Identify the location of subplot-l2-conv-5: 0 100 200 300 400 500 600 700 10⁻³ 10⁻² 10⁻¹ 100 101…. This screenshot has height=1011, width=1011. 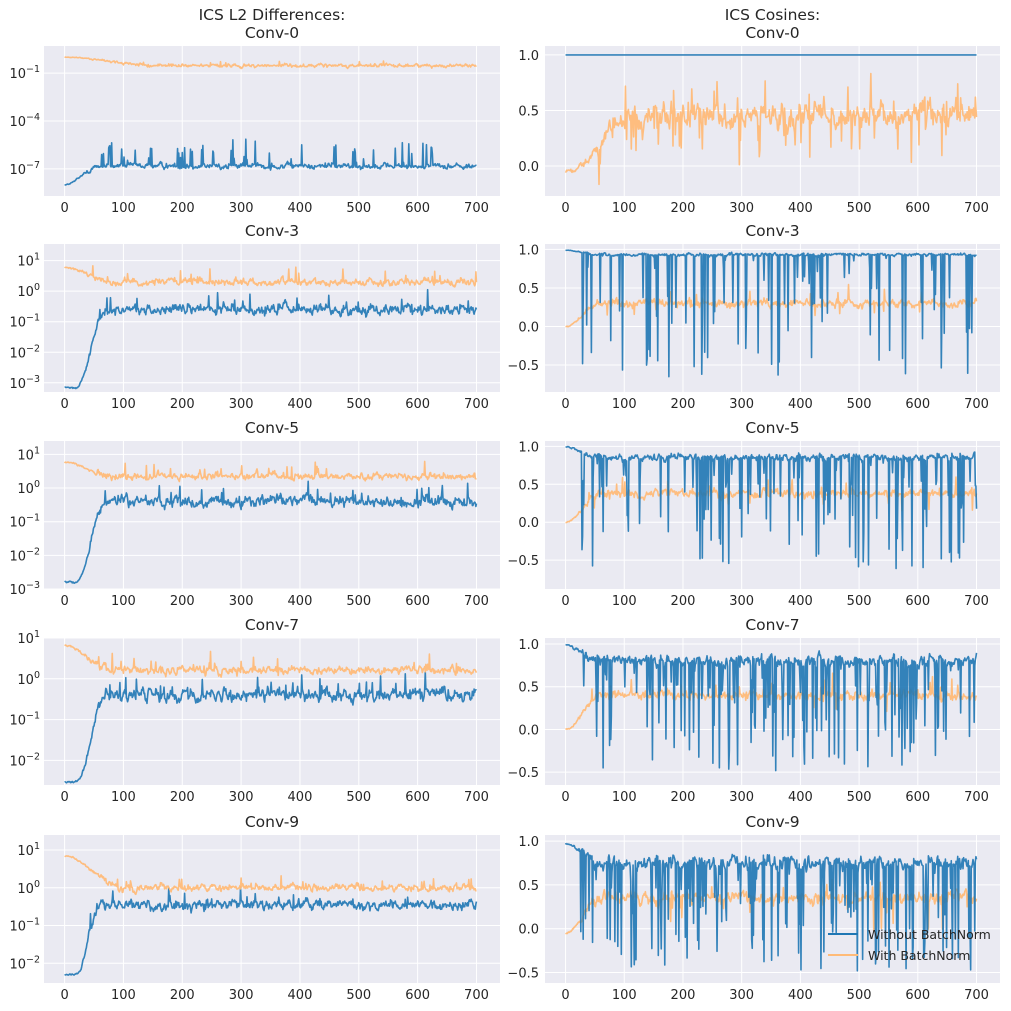
(254, 514).